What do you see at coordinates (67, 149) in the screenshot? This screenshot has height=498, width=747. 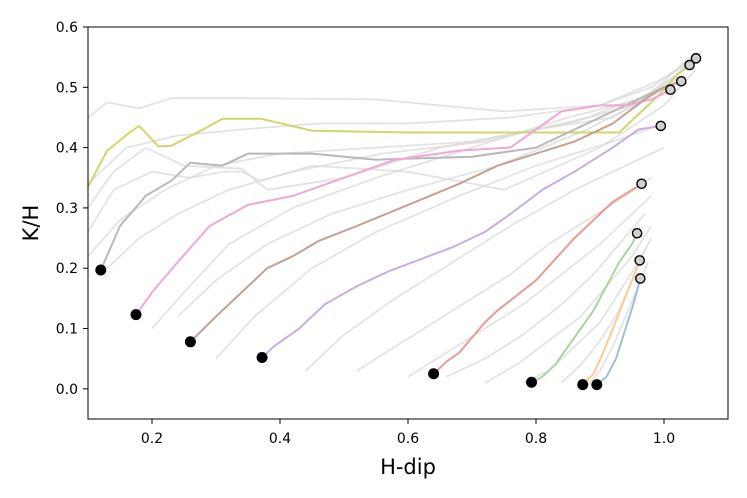 I see `y-tick-label: 0.4` at bounding box center [67, 149].